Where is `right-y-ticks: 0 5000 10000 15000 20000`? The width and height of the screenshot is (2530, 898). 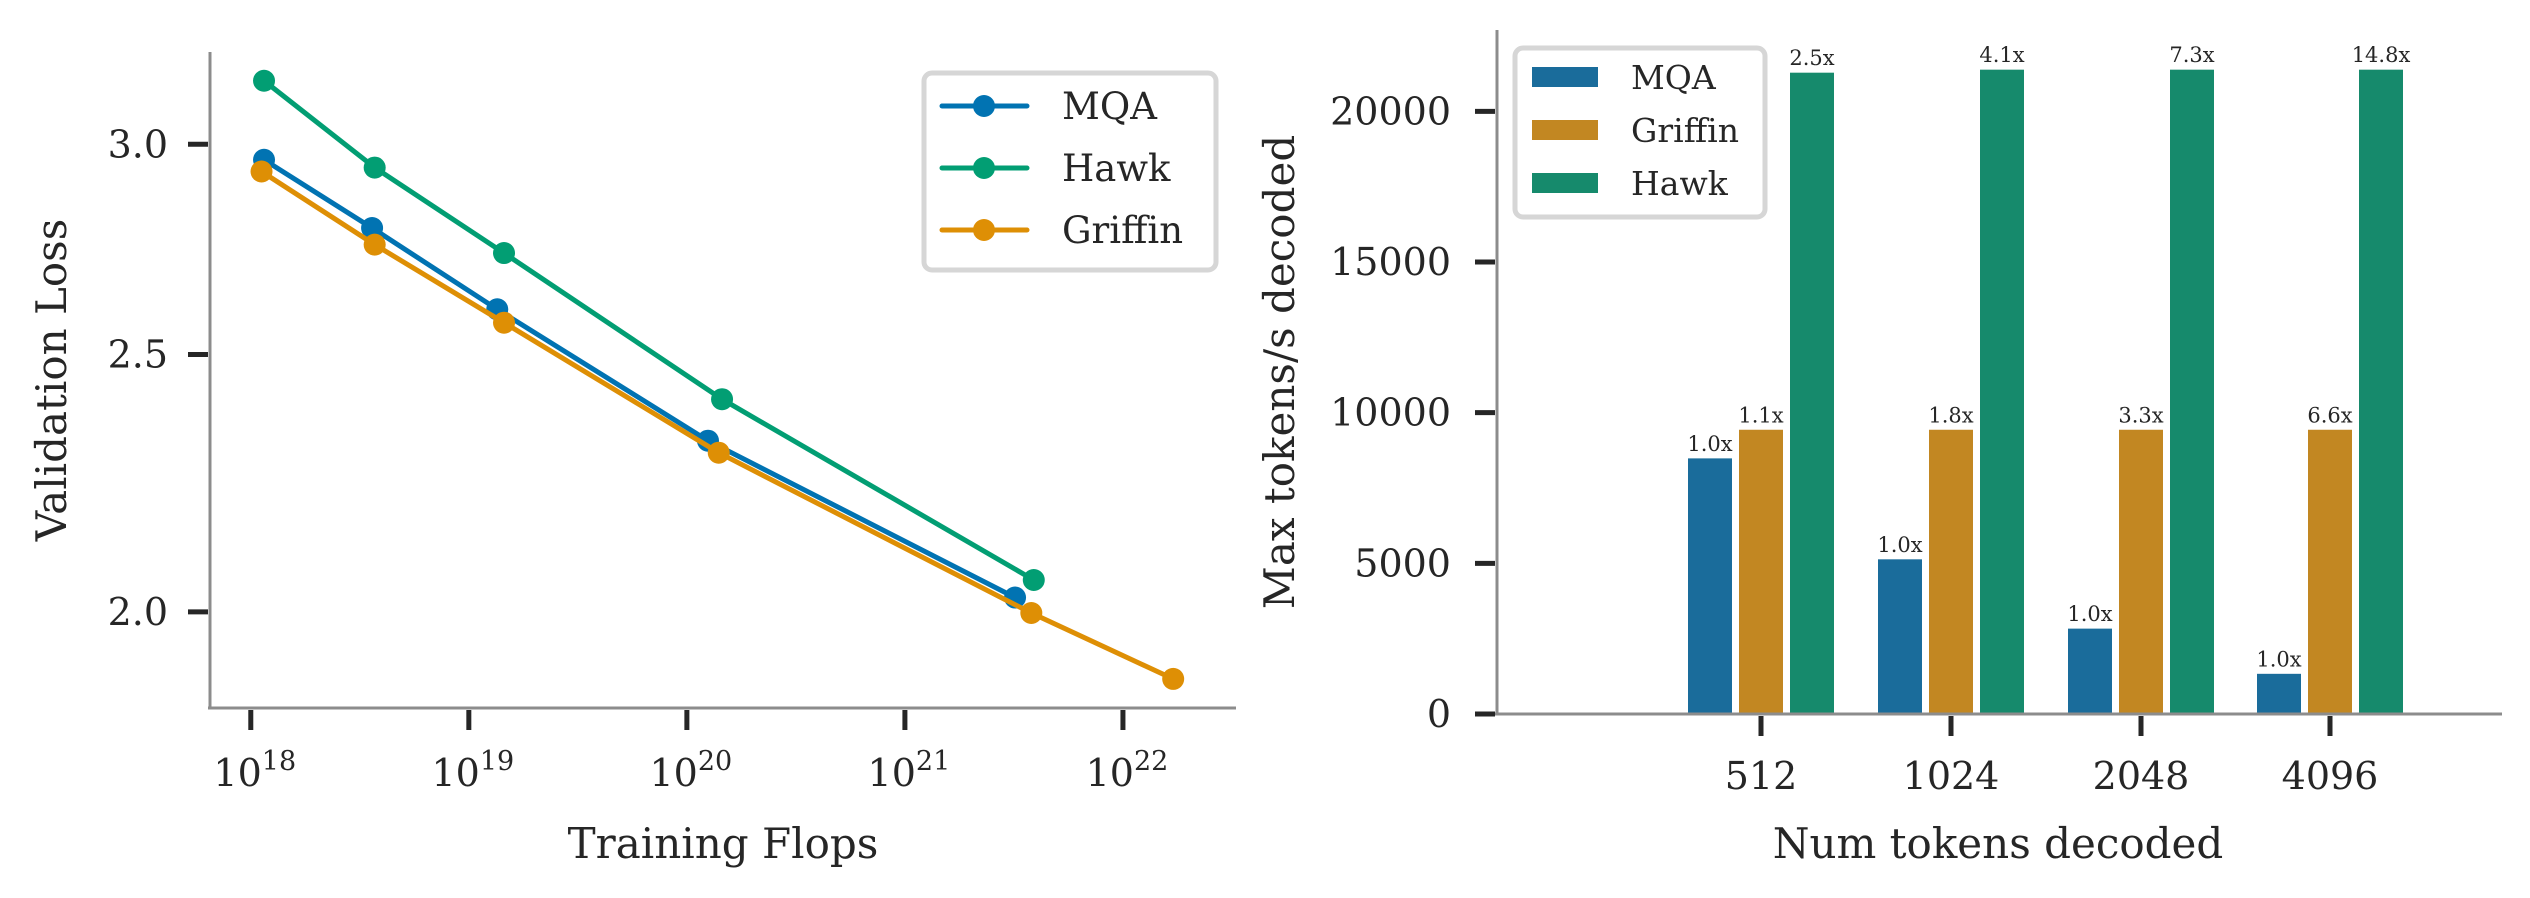 right-y-ticks: 0 5000 10000 15000 20000 is located at coordinates (1412, 412).